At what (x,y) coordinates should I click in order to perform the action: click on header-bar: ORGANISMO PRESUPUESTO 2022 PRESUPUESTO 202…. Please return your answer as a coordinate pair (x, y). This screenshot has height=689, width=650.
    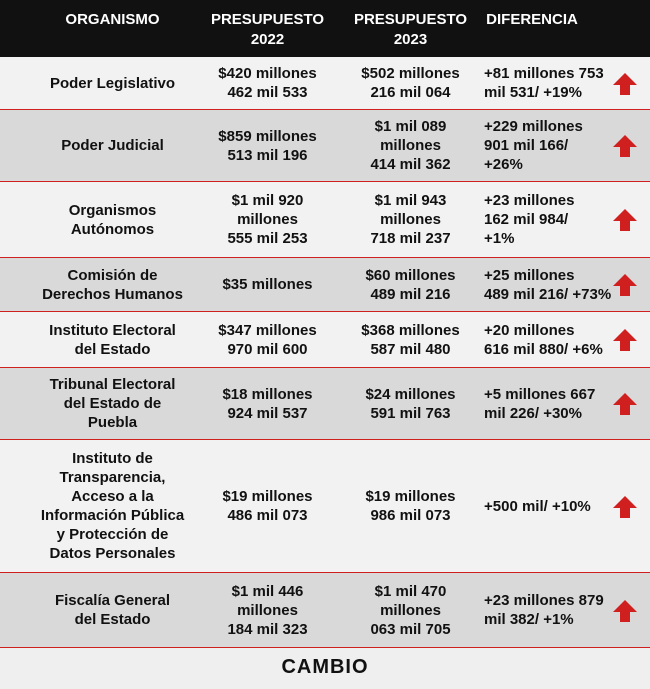
    Looking at the image, I should click on (325, 28).